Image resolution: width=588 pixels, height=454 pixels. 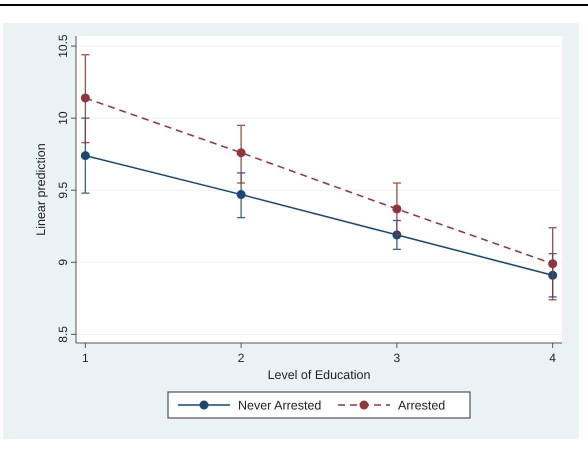 I want to click on x-tick-label: 3, so click(x=397, y=358).